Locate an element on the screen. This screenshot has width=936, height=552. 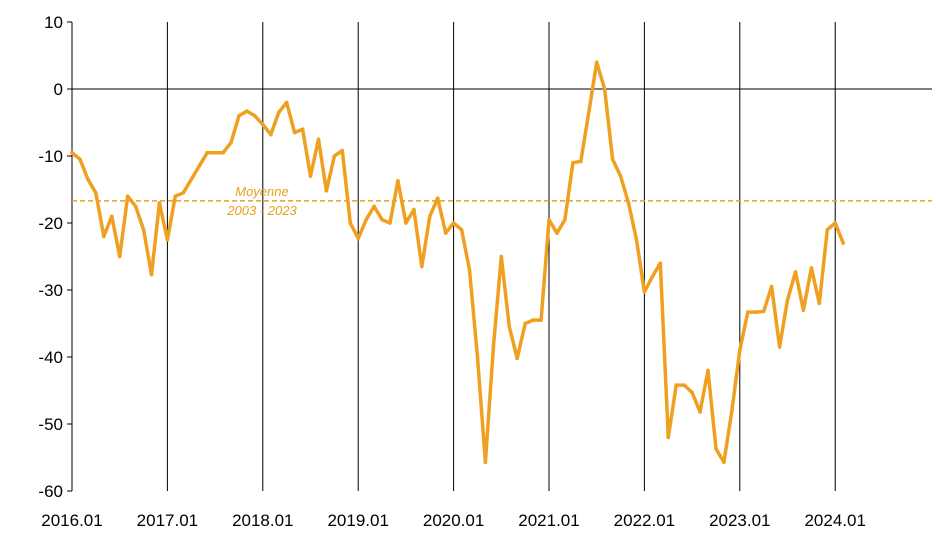
y-tick-label: 10 is located at coordinates (53, 22).